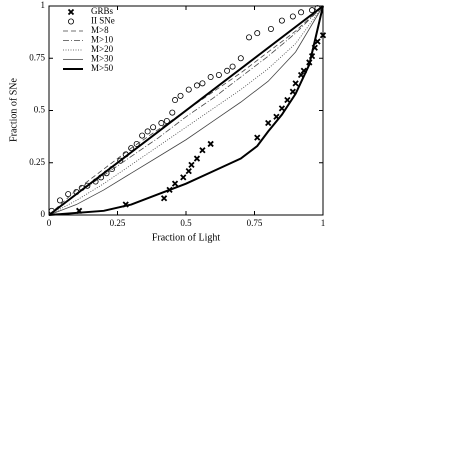 This screenshot has width=473, height=473. I want to click on x-tick-label: 0.25, so click(118, 223).